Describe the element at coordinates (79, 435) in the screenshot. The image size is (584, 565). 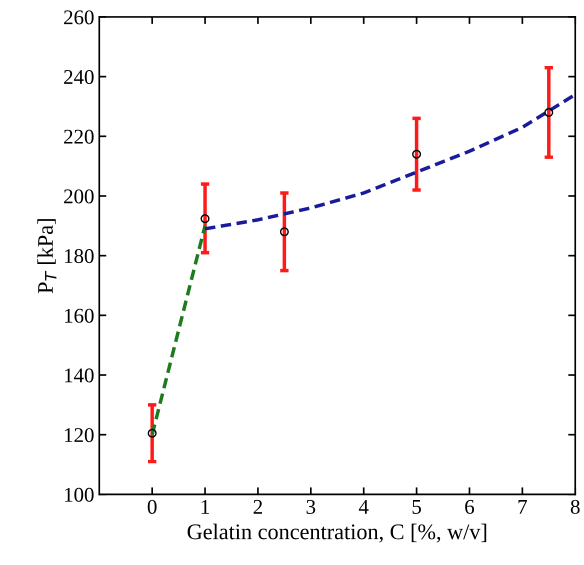
I see `y-tick-label: 120` at that location.